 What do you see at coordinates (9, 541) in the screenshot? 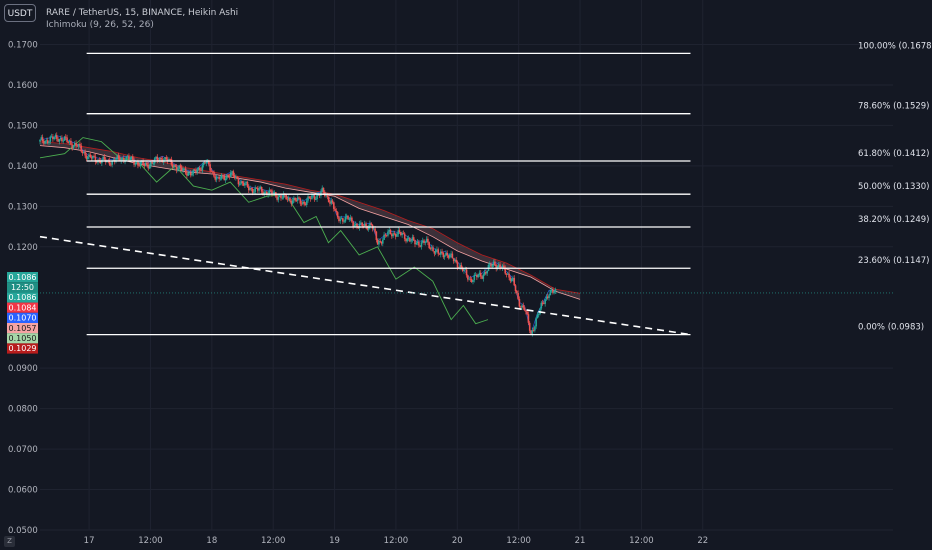
I see `tradingview-logo-icon: Z` at bounding box center [9, 541].